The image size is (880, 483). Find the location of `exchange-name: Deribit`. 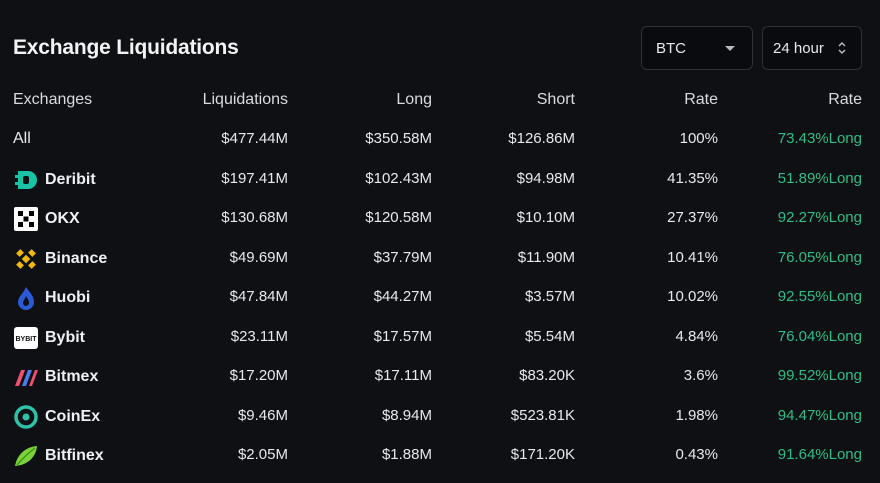

exchange-name: Deribit is located at coordinates (70, 179).